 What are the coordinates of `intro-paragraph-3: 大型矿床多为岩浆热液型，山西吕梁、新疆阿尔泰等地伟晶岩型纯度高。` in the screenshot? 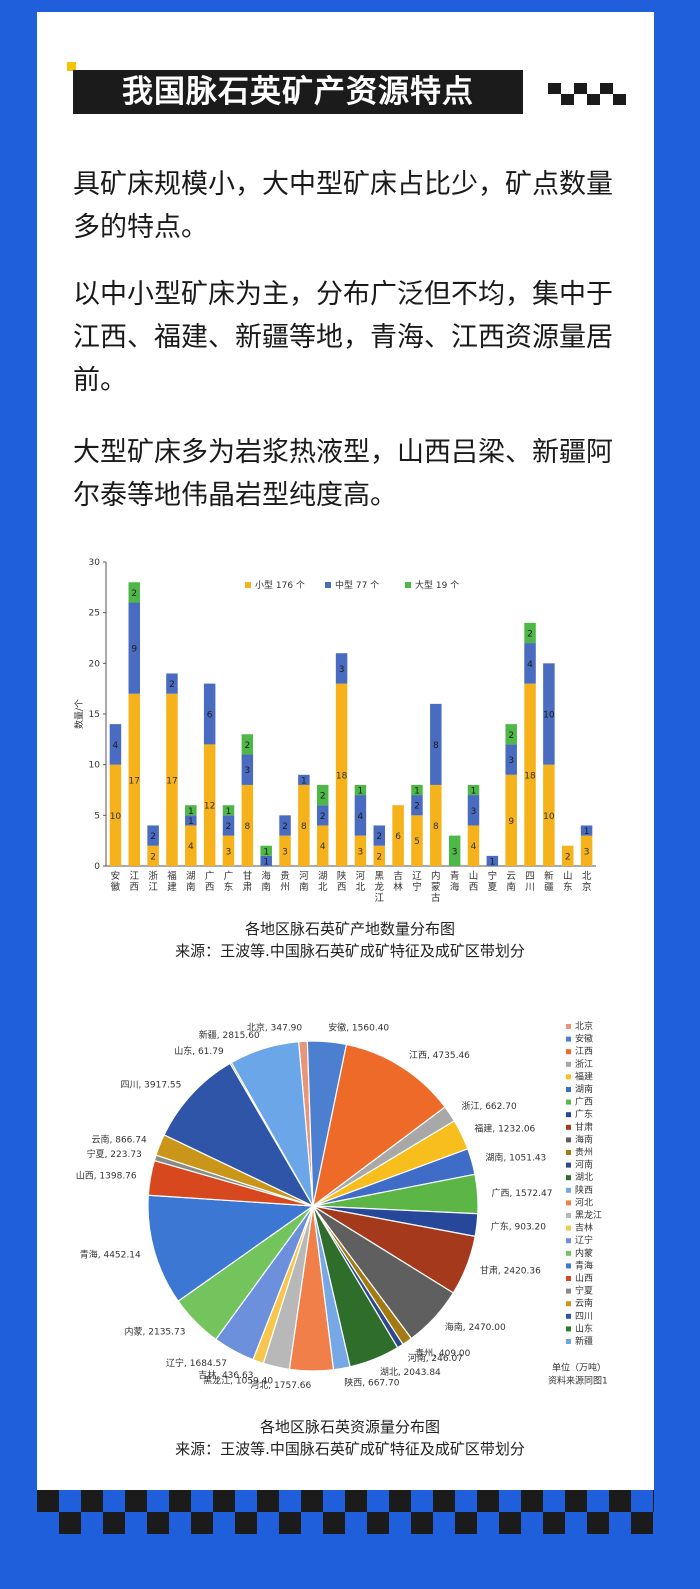 It's located at (343, 474).